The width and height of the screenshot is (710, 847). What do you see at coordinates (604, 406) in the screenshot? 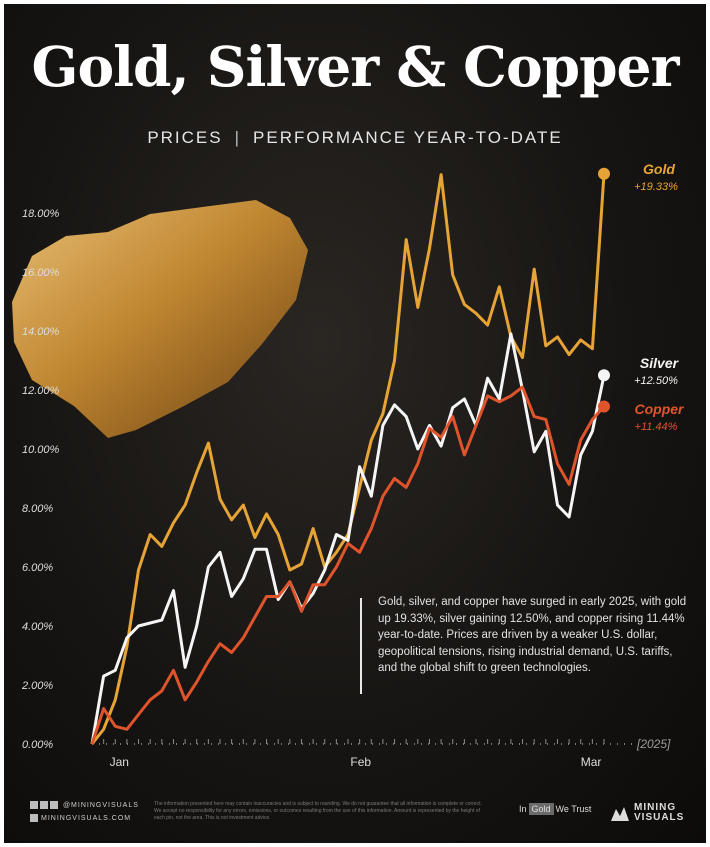
I see `series-end-point-copper` at bounding box center [604, 406].